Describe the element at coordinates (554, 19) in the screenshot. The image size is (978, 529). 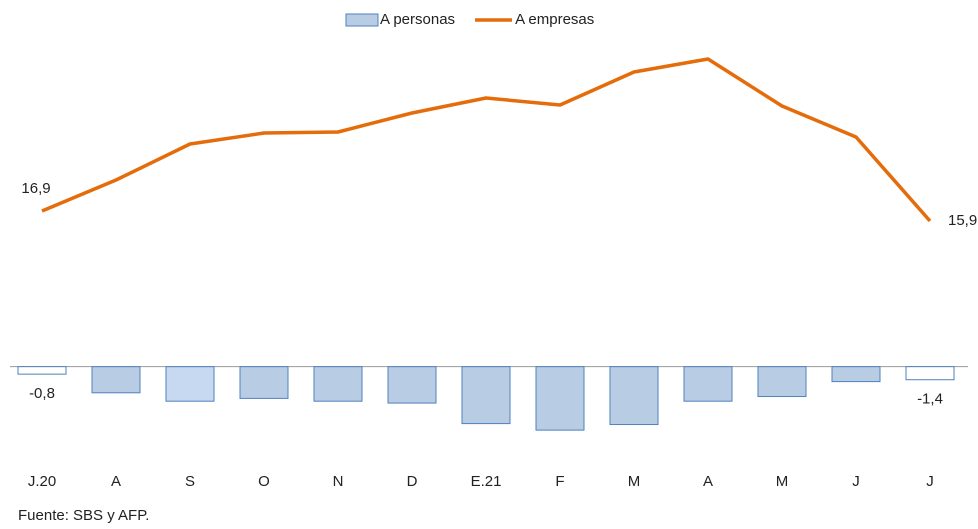
I see `legend-label: A empresas` at that location.